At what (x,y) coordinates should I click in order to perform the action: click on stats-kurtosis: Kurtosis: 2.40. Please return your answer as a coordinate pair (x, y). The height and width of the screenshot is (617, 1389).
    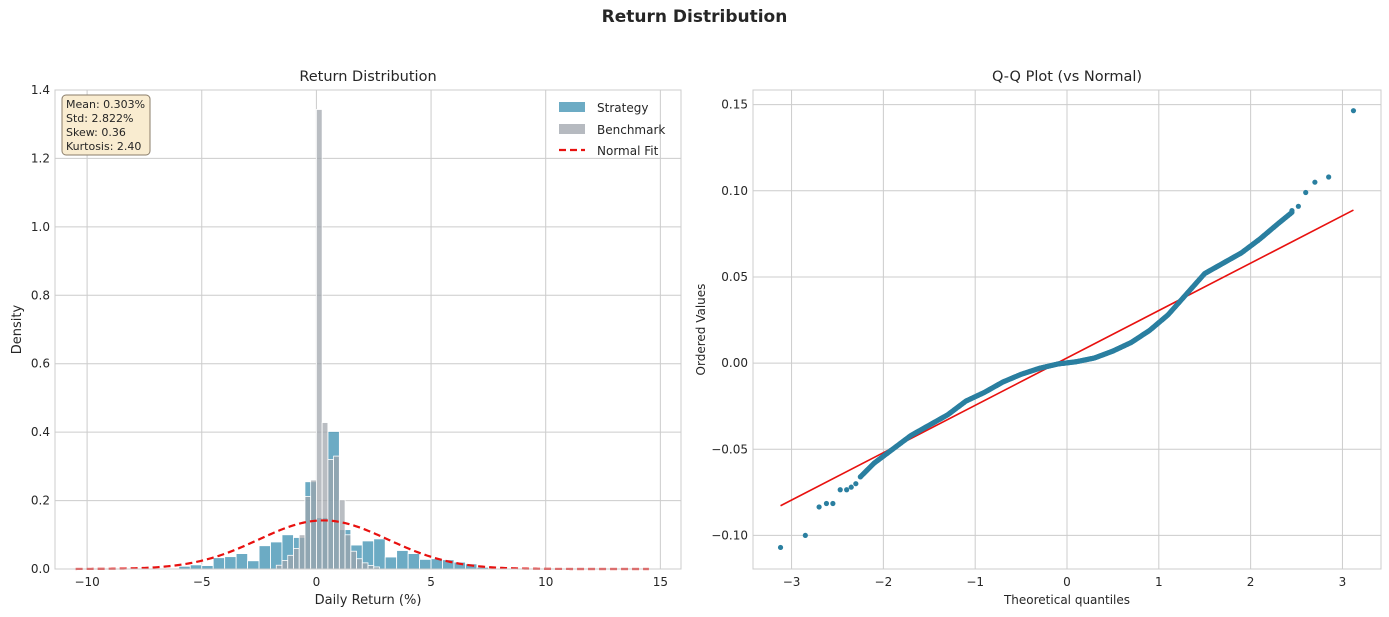
    Looking at the image, I should click on (103, 146).